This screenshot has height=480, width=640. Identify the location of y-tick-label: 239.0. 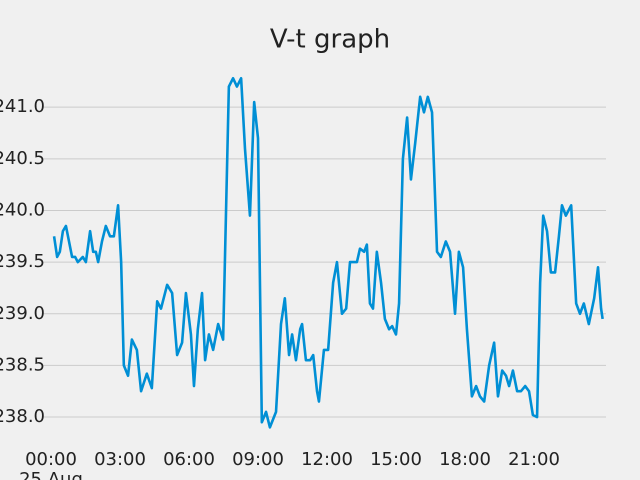
(22, 313).